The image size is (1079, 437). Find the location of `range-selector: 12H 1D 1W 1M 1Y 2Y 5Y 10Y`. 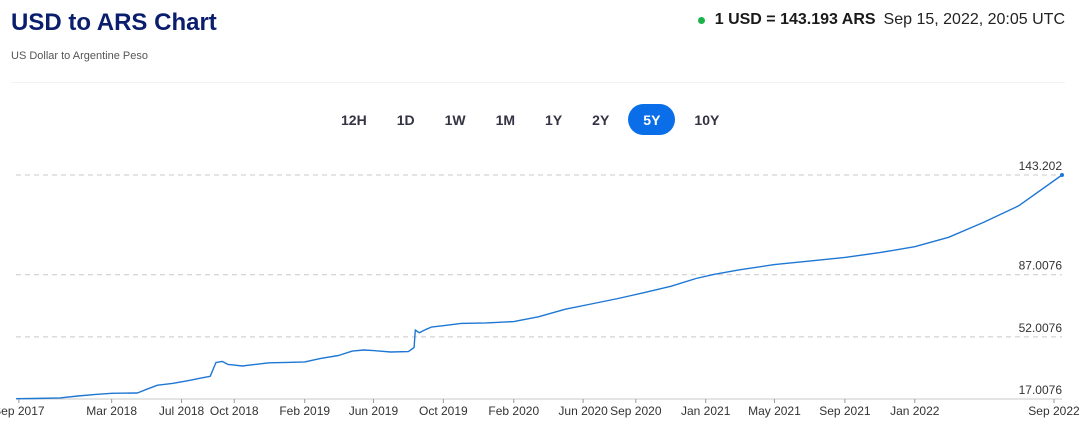

range-selector: 12H 1D 1W 1M 1Y 2Y 5Y 10Y is located at coordinates (534, 119).